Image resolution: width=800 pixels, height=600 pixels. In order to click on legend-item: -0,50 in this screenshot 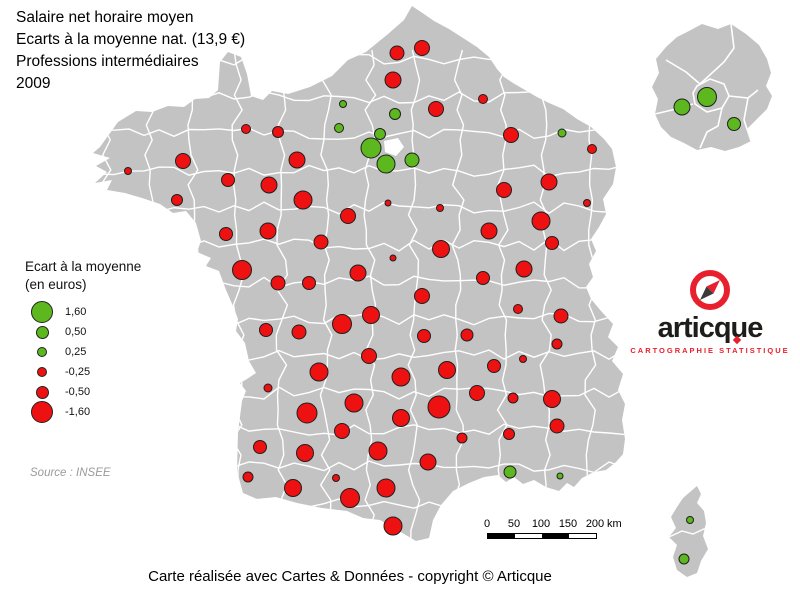, I will do `click(83, 392)`.